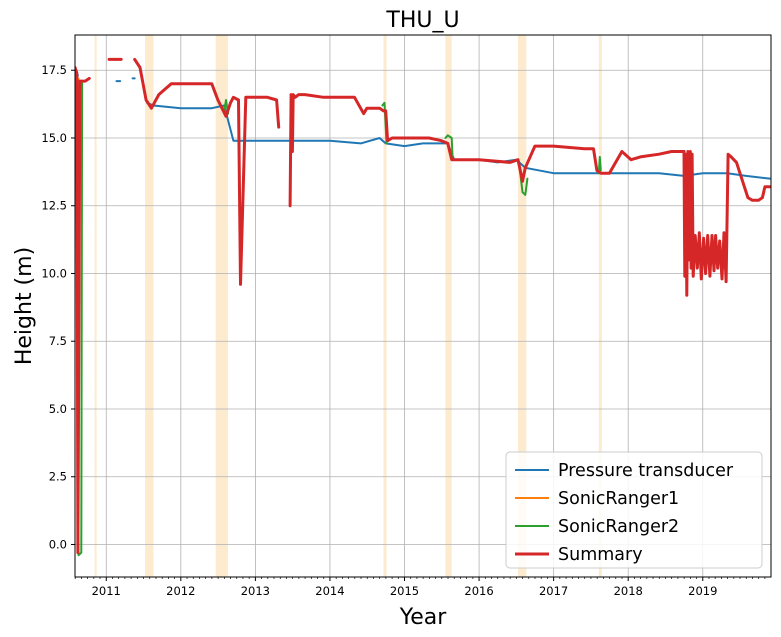 Image resolution: width=781 pixels, height=637 pixels. What do you see at coordinates (255, 591) in the screenshot?
I see `x-tick-label: 2013` at bounding box center [255, 591].